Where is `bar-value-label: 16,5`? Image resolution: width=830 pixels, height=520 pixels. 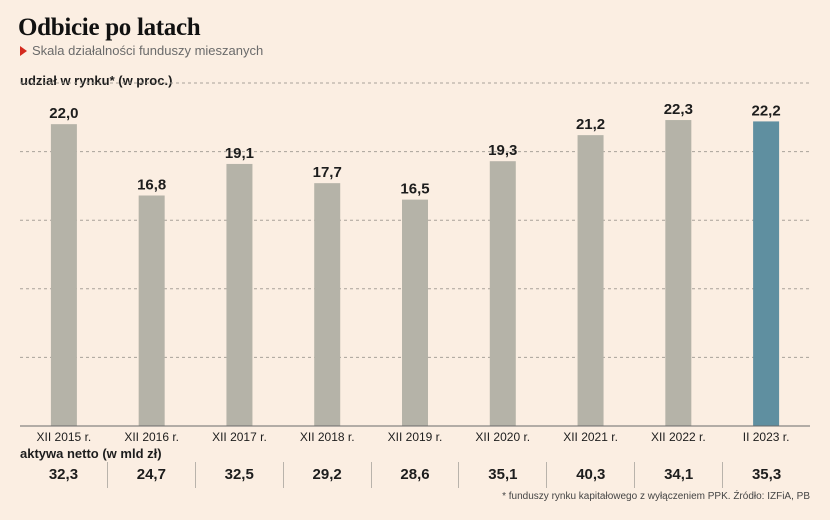
bar-value-label: 16,5 is located at coordinates (414, 189).